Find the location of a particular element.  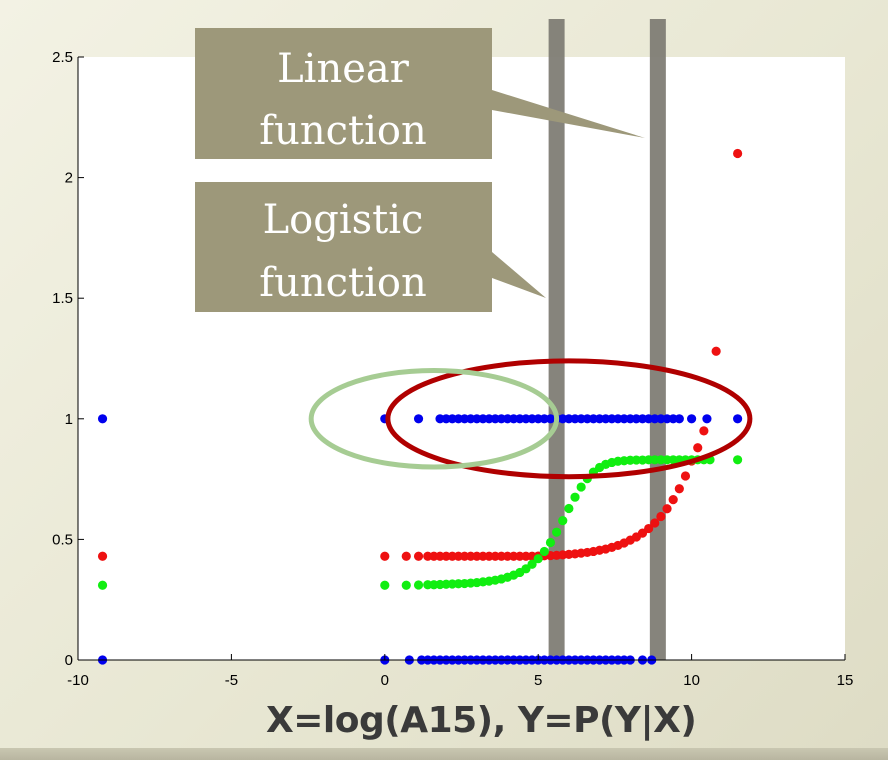

callout-linear-line-1: Linear is located at coordinates (343, 69).